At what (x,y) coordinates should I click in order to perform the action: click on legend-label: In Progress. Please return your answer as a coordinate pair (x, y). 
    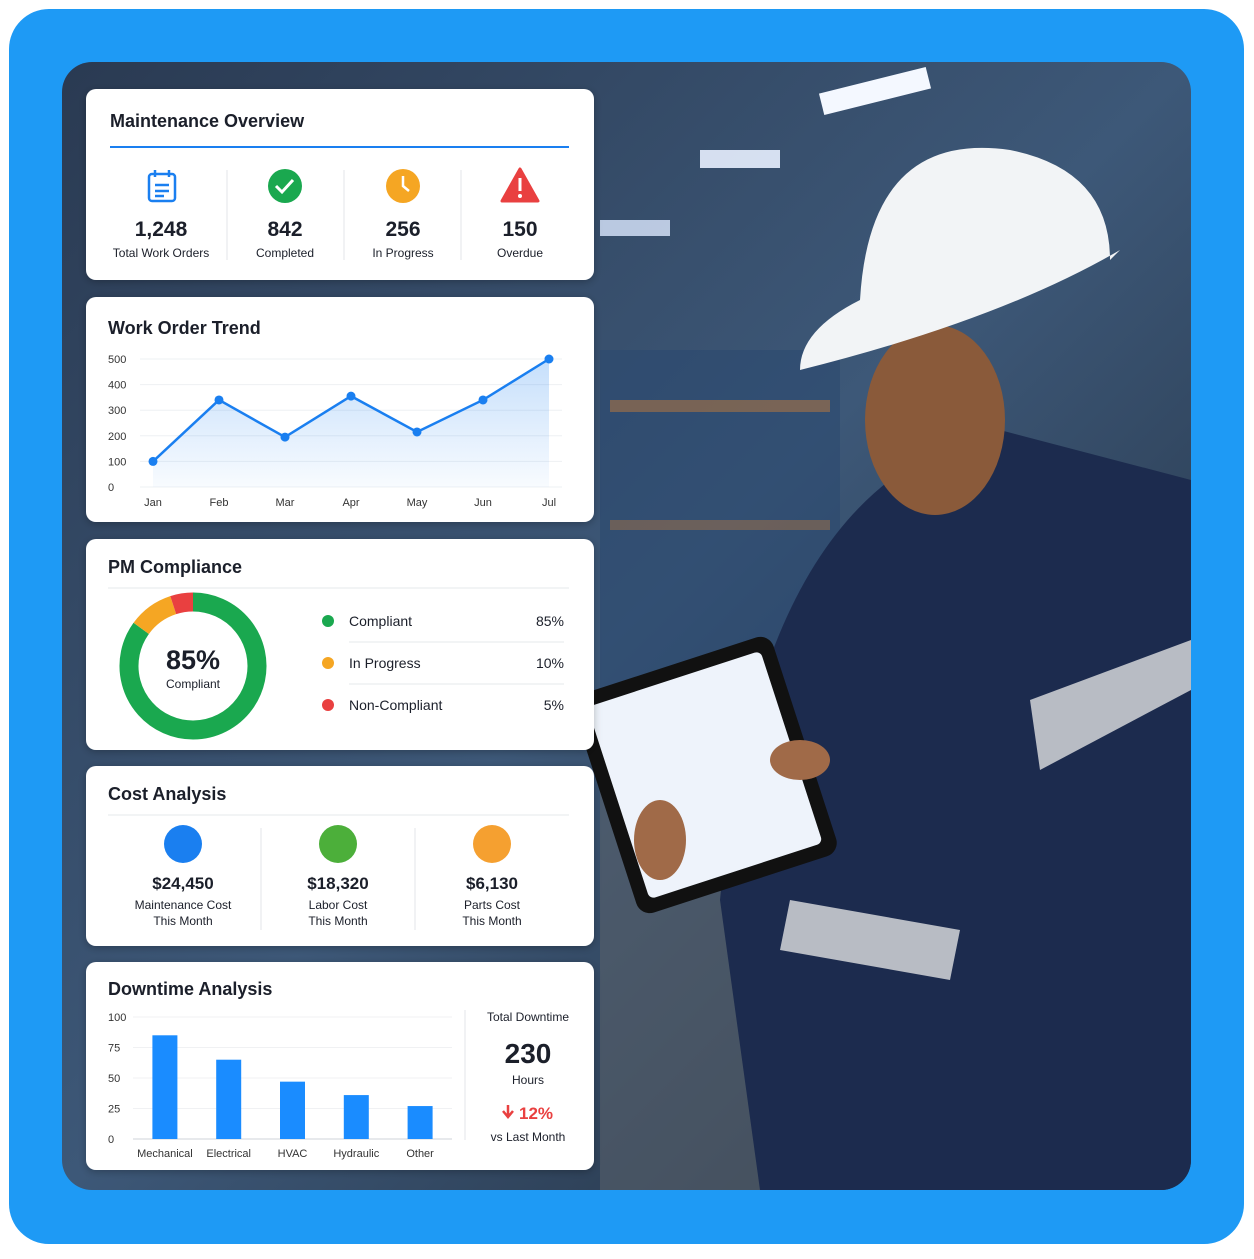
    Looking at the image, I should click on (385, 663).